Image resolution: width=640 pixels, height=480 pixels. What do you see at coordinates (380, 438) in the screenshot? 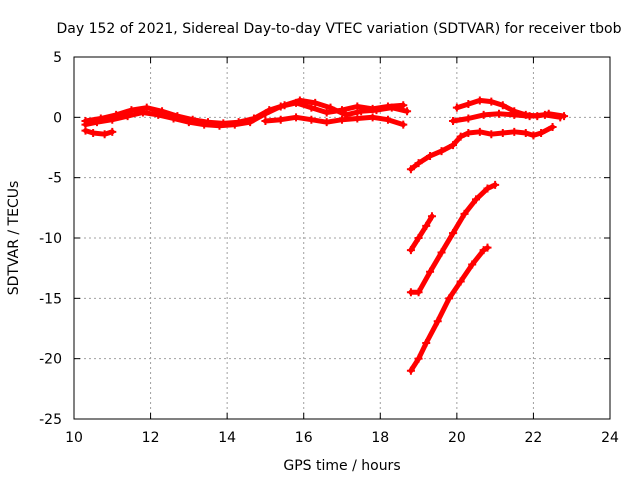
I see `x-tick-label: 18` at bounding box center [380, 438].